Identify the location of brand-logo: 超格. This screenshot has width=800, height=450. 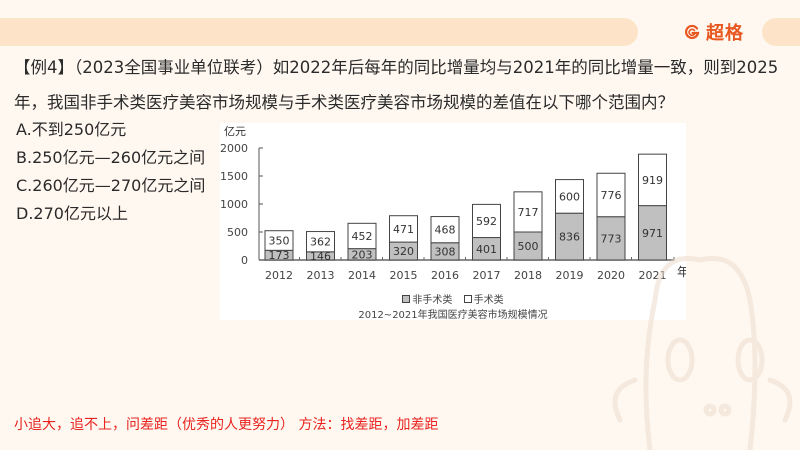
(714, 32).